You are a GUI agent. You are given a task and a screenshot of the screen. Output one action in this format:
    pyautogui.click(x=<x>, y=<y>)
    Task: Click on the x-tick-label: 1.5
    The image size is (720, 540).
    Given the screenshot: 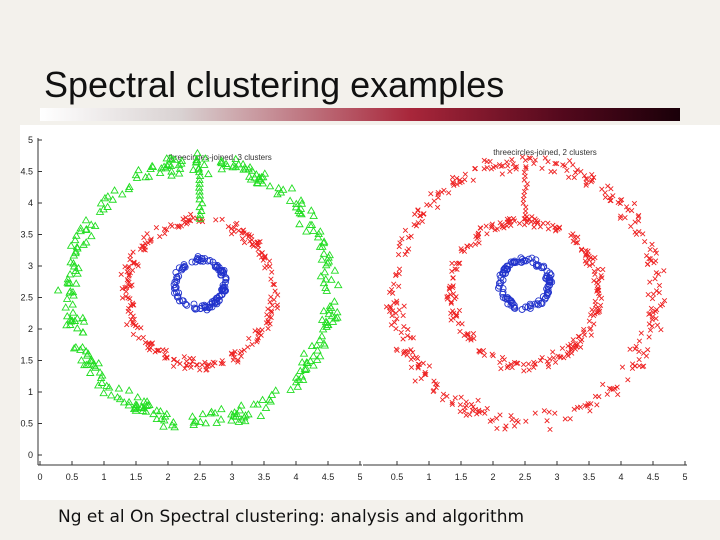 What is the action you would take?
    pyautogui.click(x=136, y=477)
    